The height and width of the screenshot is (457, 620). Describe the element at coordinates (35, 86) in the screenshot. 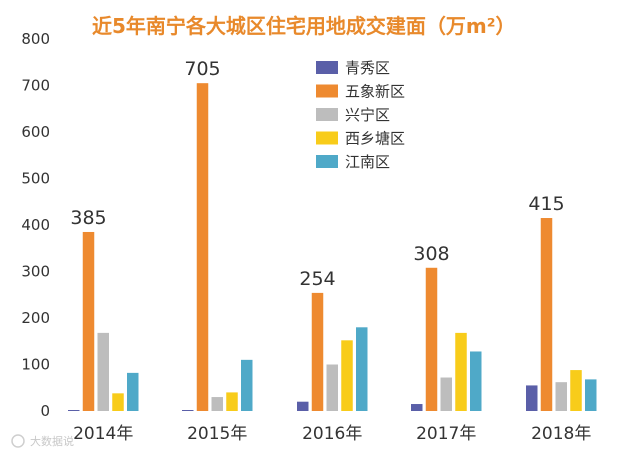

I see `y-tick-label: 700` at that location.